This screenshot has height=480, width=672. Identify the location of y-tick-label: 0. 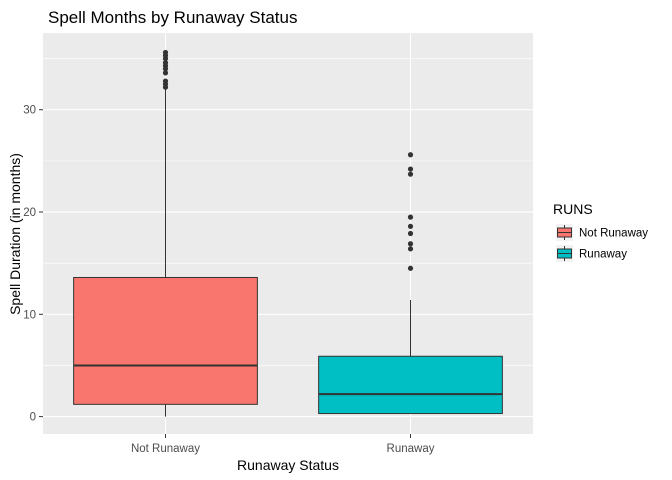
(33, 418).